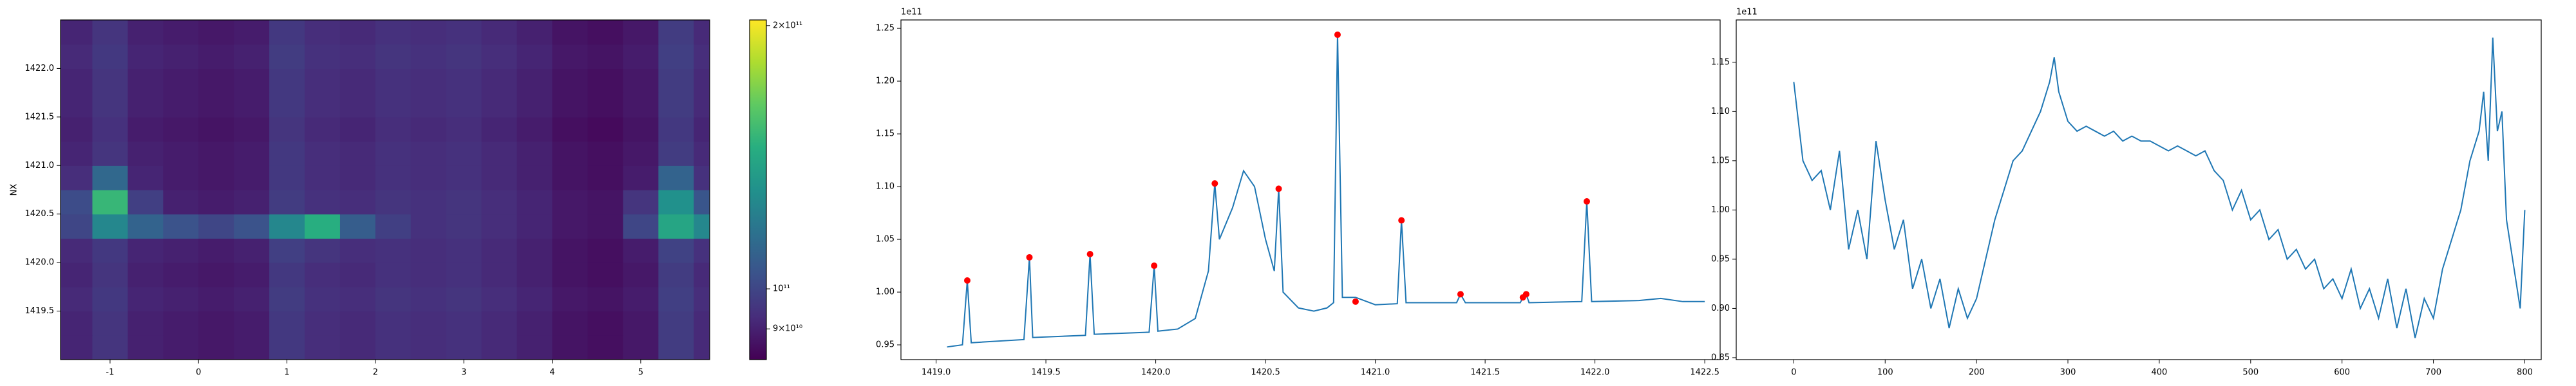 The width and height of the screenshot is (2576, 386). Describe the element at coordinates (1885, 373) in the screenshot. I see `x-tick-label: 100` at that location.